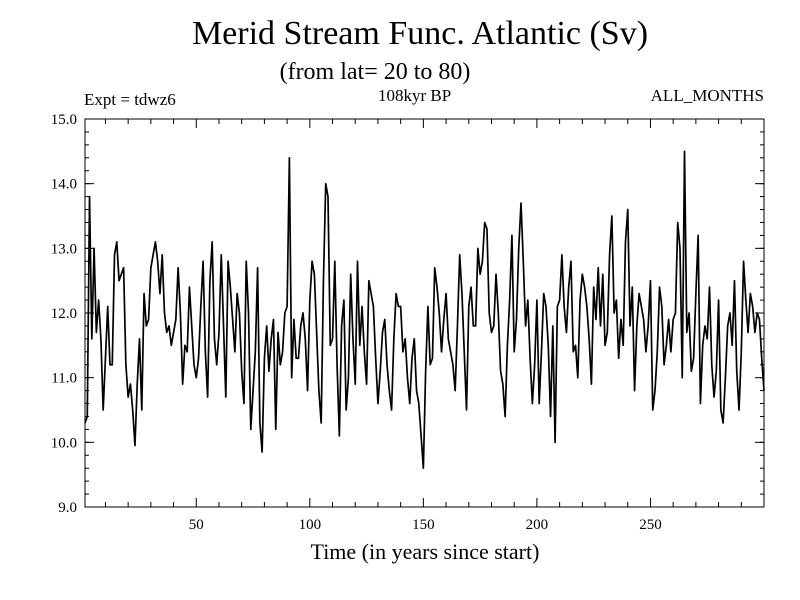 Image resolution: width=800 pixels, height=600 pixels. What do you see at coordinates (64, 379) in the screenshot?
I see `y-tick-label: 11.0` at bounding box center [64, 379].